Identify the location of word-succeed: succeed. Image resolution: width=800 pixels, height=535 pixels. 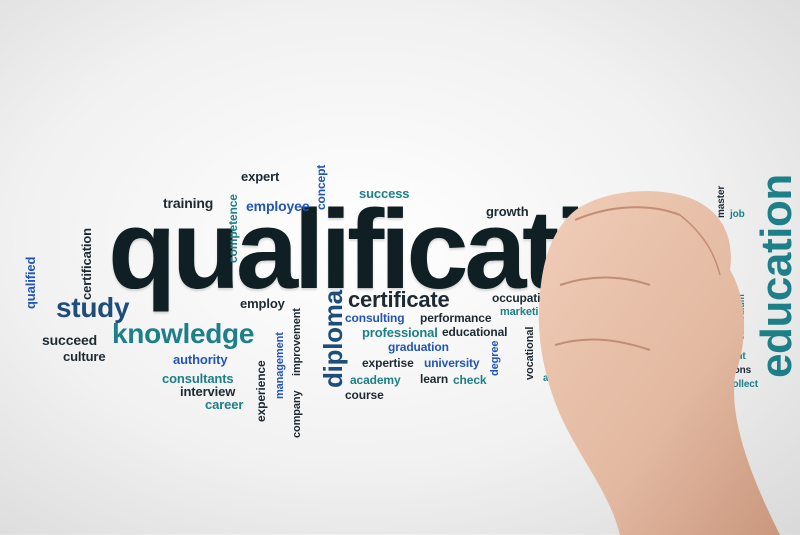
(70, 340).